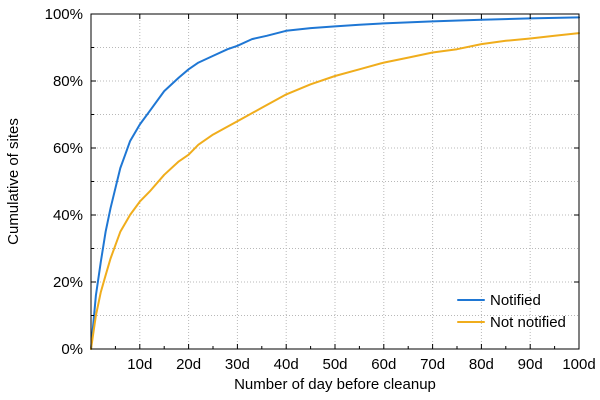 Image resolution: width=600 pixels, height=400 pixels. Describe the element at coordinates (515, 300) in the screenshot. I see `legend-label-notified: Notified` at that location.